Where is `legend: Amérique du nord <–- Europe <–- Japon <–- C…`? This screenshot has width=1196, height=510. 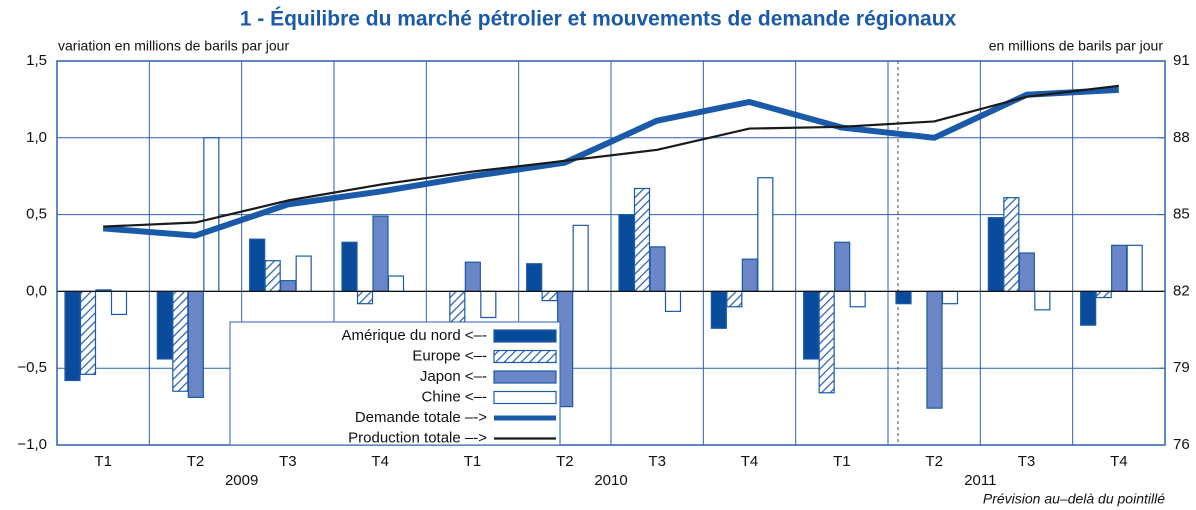
legend: Amérique du nord <–- Europe <–- Japon <–- C… is located at coordinates (395, 383).